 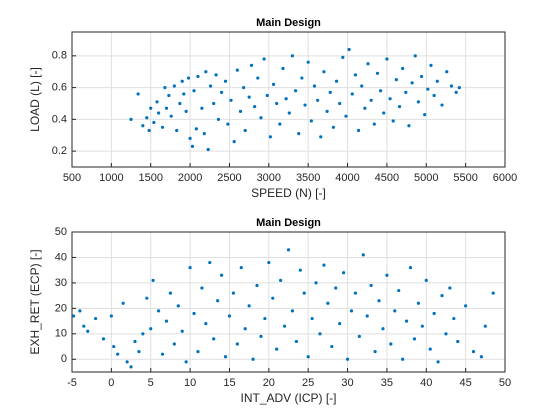 What do you see at coordinates (35, 301) in the screenshot?
I see `y-axis-label: EXH_RET (ECP) [-]` at bounding box center [35, 301].